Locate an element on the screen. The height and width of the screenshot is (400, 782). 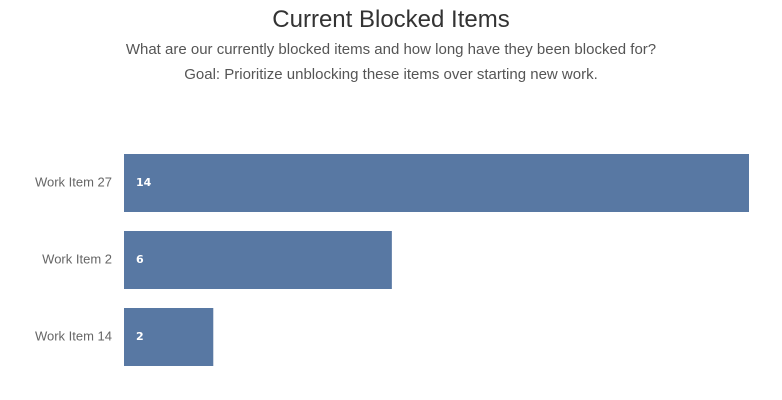
category-label: Work Item 14 is located at coordinates (73, 335).